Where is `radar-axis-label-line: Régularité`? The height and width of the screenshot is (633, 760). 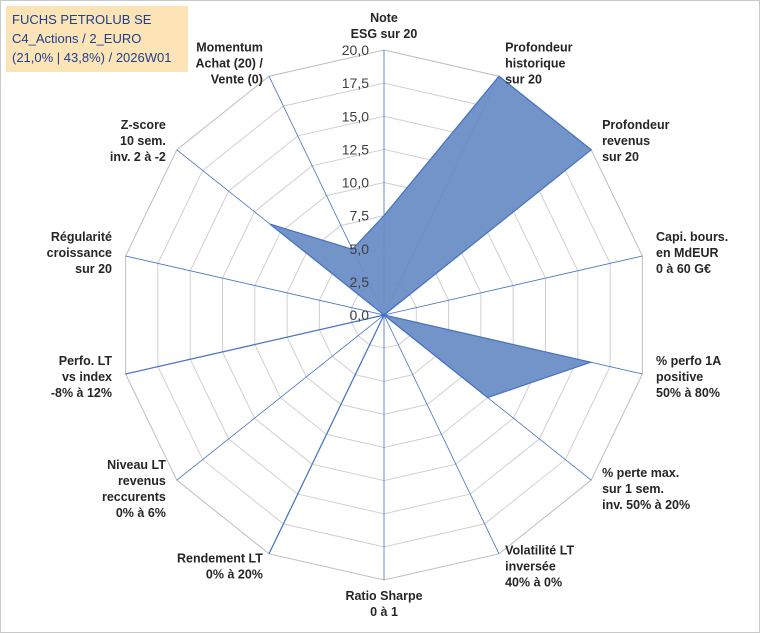
radar-axis-label-line: Régularité is located at coordinates (81, 237).